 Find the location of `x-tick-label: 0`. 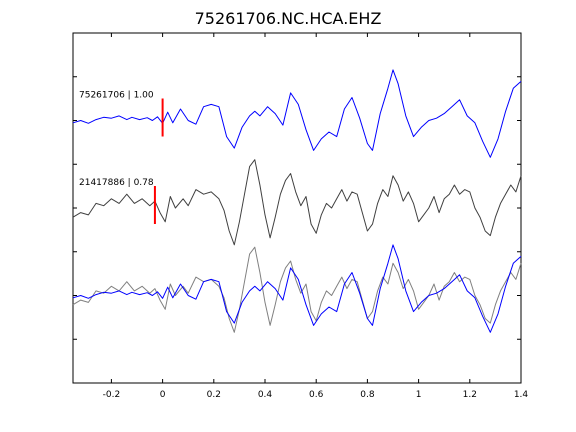

x-tick-label: 0 is located at coordinates (163, 395).